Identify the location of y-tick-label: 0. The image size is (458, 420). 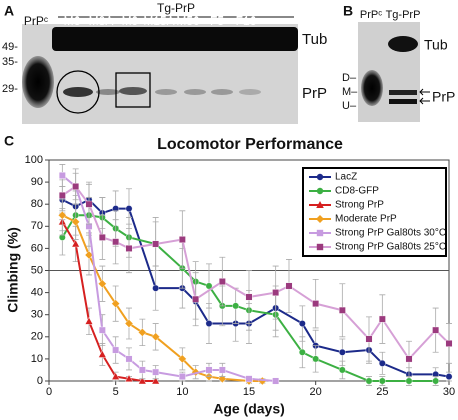
(40, 381).